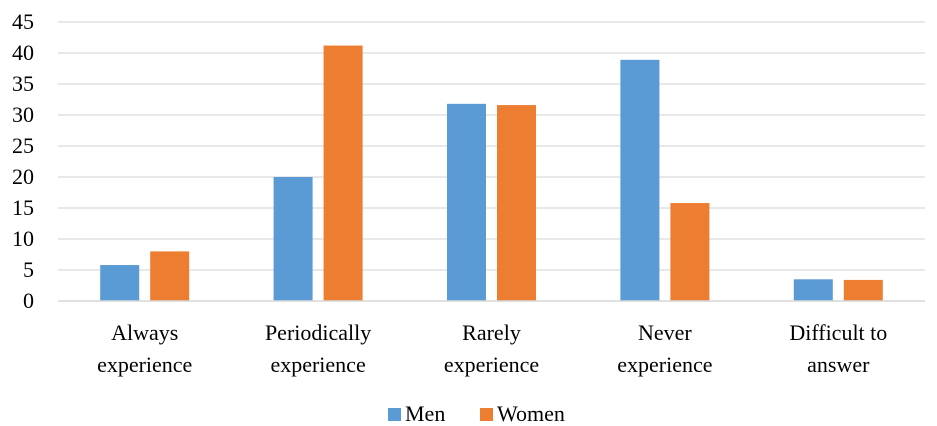  Describe the element at coordinates (28, 300) in the screenshot. I see `y-tick-label-0: 0` at that location.